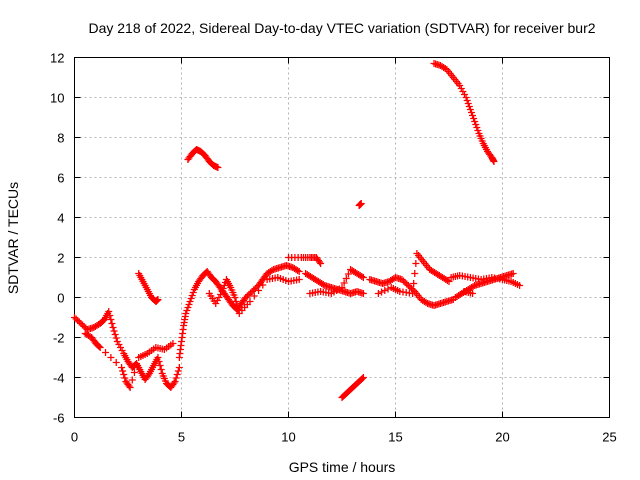 Image resolution: width=640 pixels, height=480 pixels. What do you see at coordinates (502, 437) in the screenshot?
I see `x-tick-label: 20` at bounding box center [502, 437].